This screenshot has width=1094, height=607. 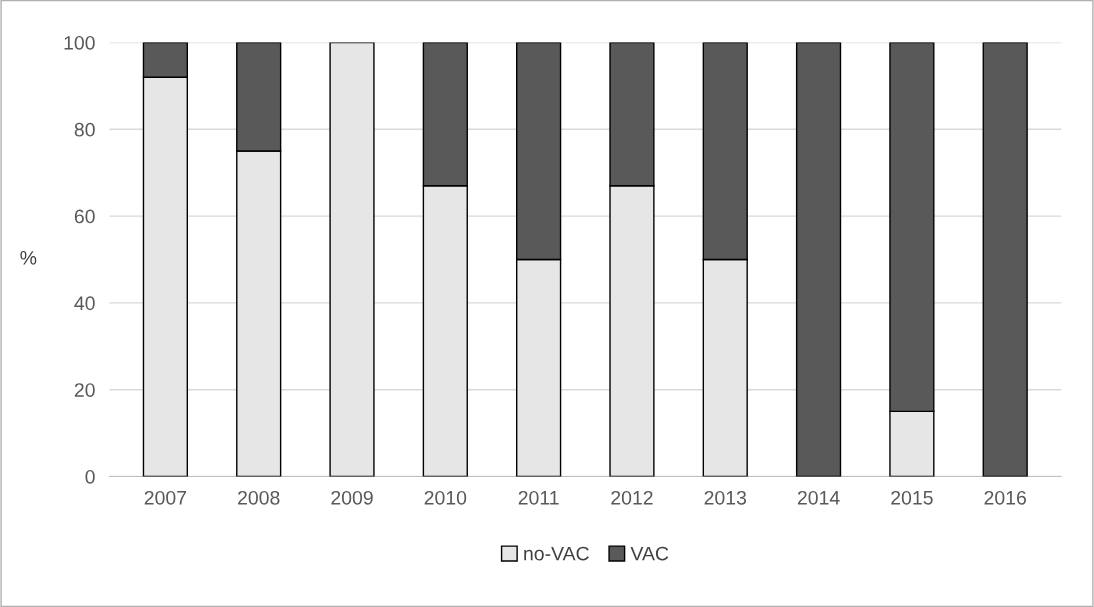 What do you see at coordinates (84, 129) in the screenshot?
I see `y-tick-label: 80` at bounding box center [84, 129].